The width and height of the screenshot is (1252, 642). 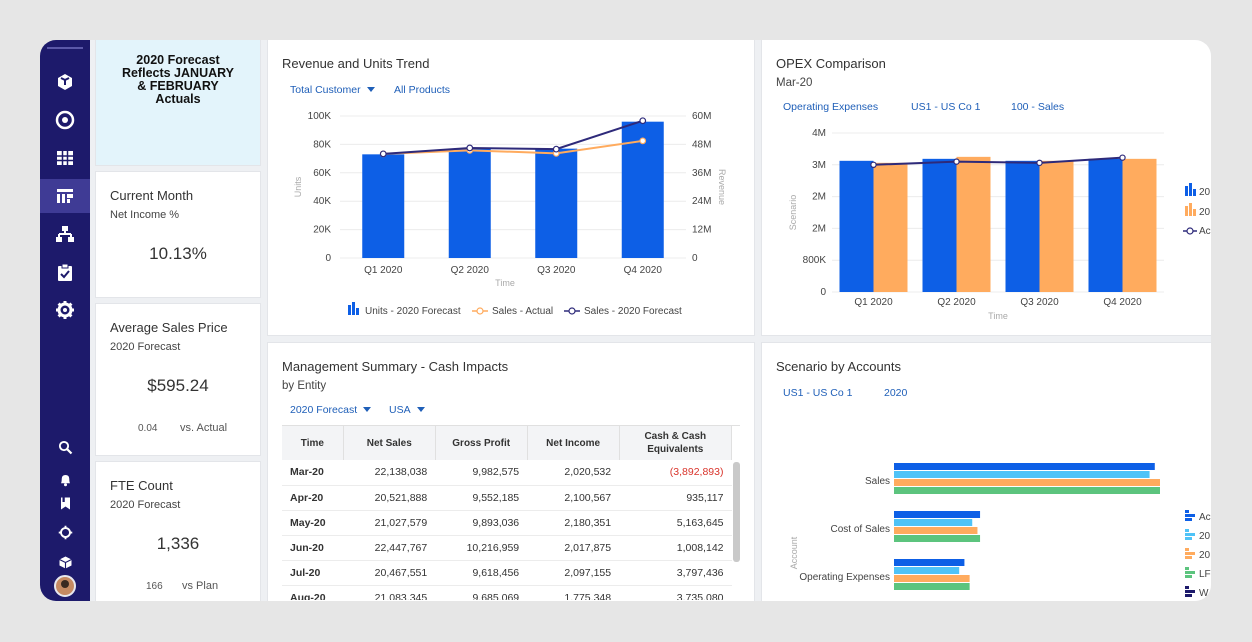 I want to click on column-header: Net Sales, so click(x=389, y=443).